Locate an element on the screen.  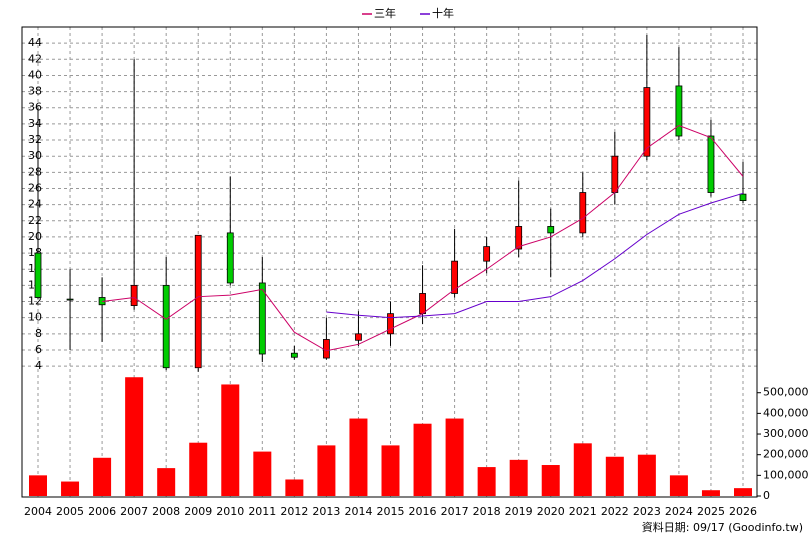
x-tick-label: 2012 is located at coordinates (294, 511).